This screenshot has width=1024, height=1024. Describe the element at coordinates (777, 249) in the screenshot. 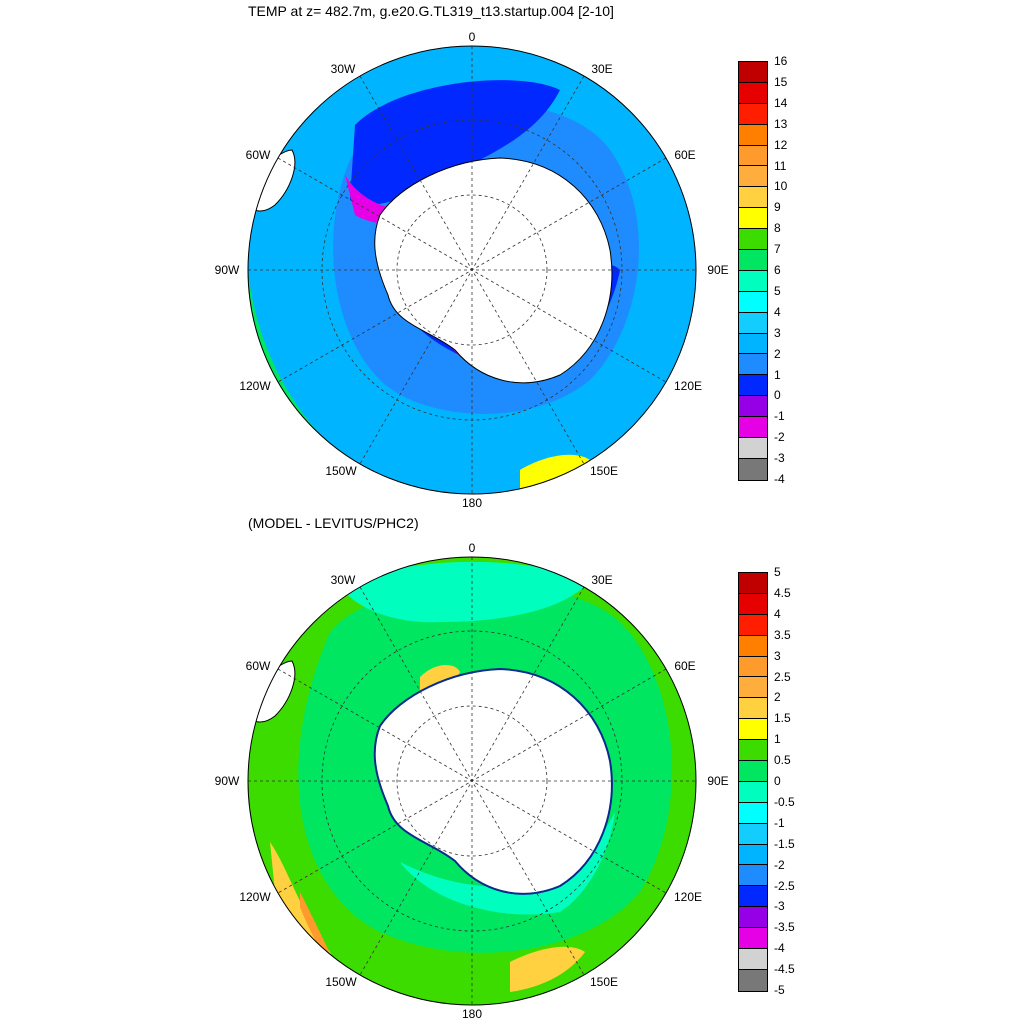

I see `colorbar-tick-label: 7` at that location.